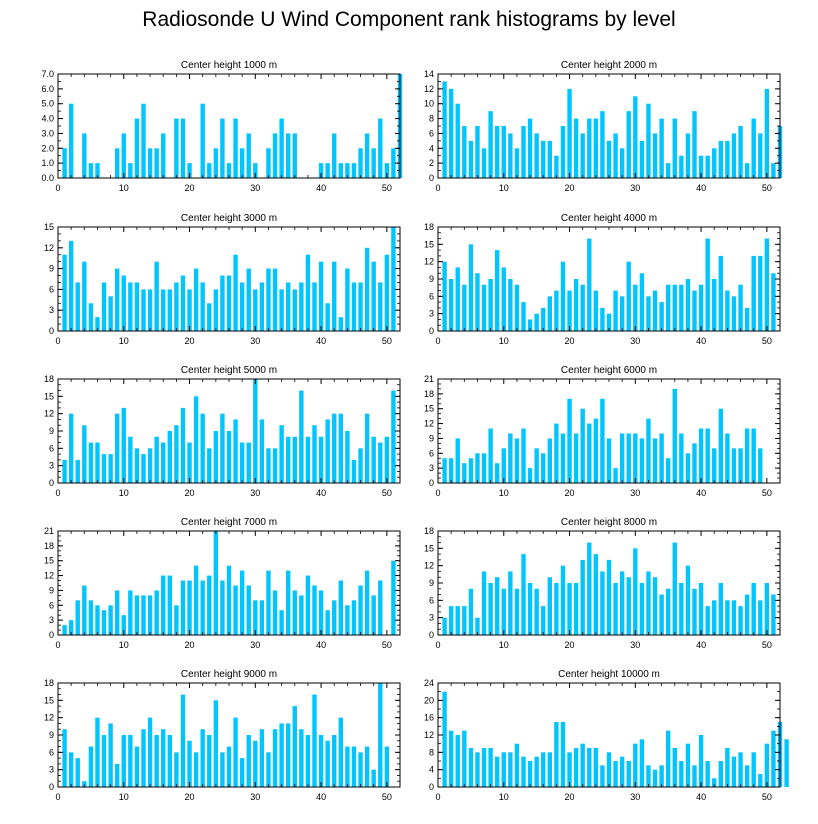 The image size is (818, 824). What do you see at coordinates (49, 531) in the screenshot?
I see `y-tick-label: 21` at bounding box center [49, 531].